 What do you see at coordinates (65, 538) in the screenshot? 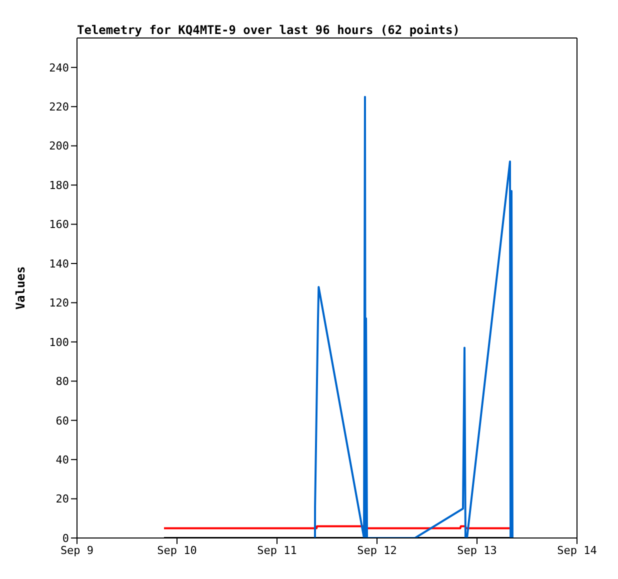
I see `y-tick-label: 0` at bounding box center [65, 538].